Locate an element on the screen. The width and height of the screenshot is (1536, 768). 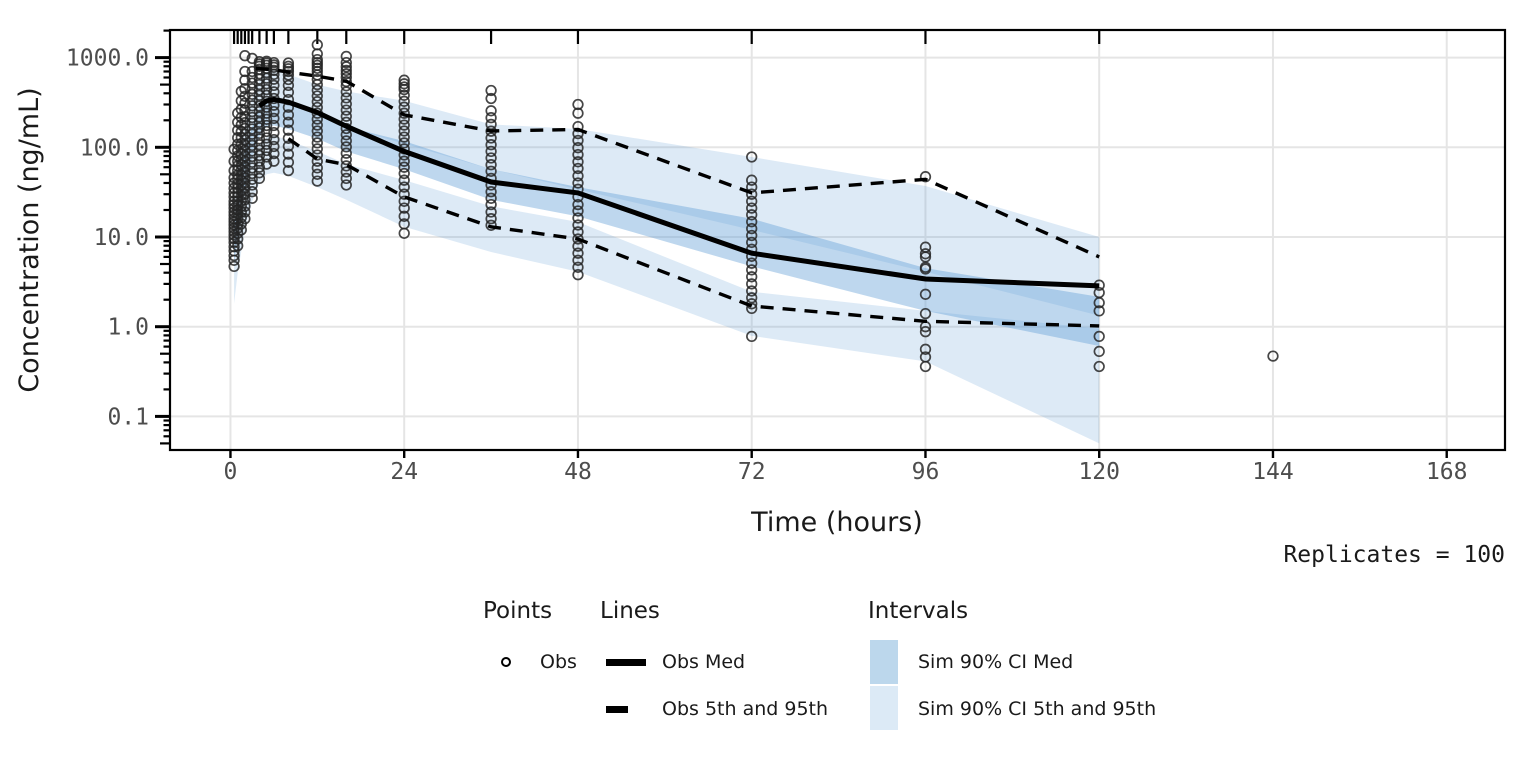
x-tick-label: 72 is located at coordinates (752, 472).